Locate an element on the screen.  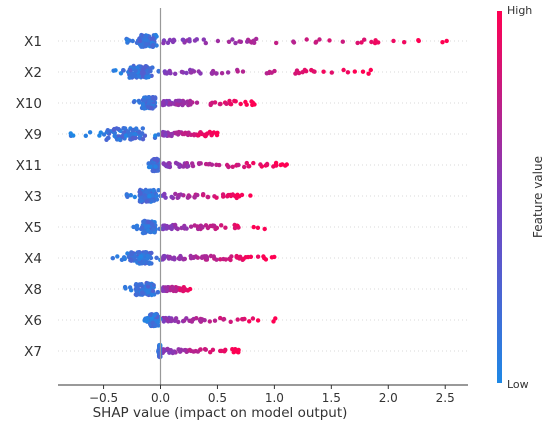
feature-label: X10 is located at coordinates (29, 104).